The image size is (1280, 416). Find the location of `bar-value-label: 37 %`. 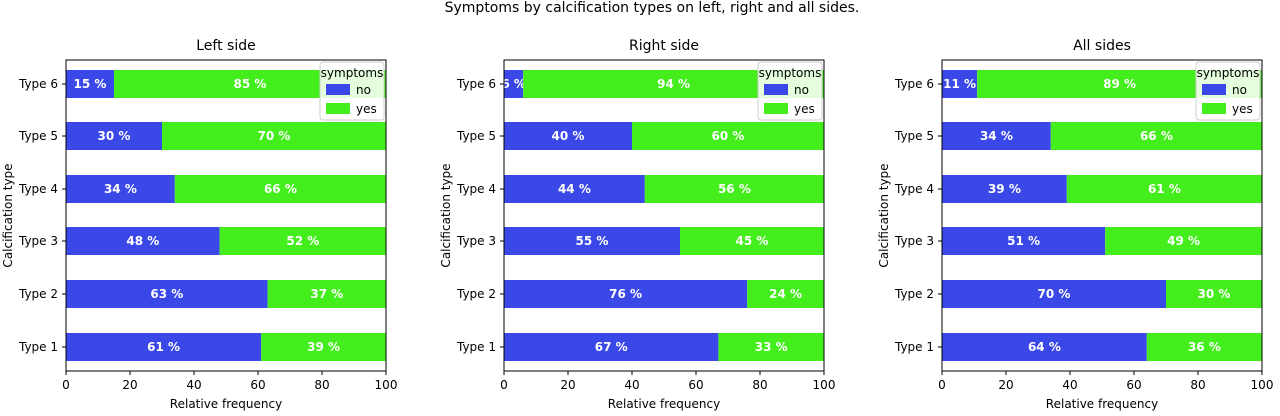

bar-value-label: 37 % is located at coordinates (326, 294).